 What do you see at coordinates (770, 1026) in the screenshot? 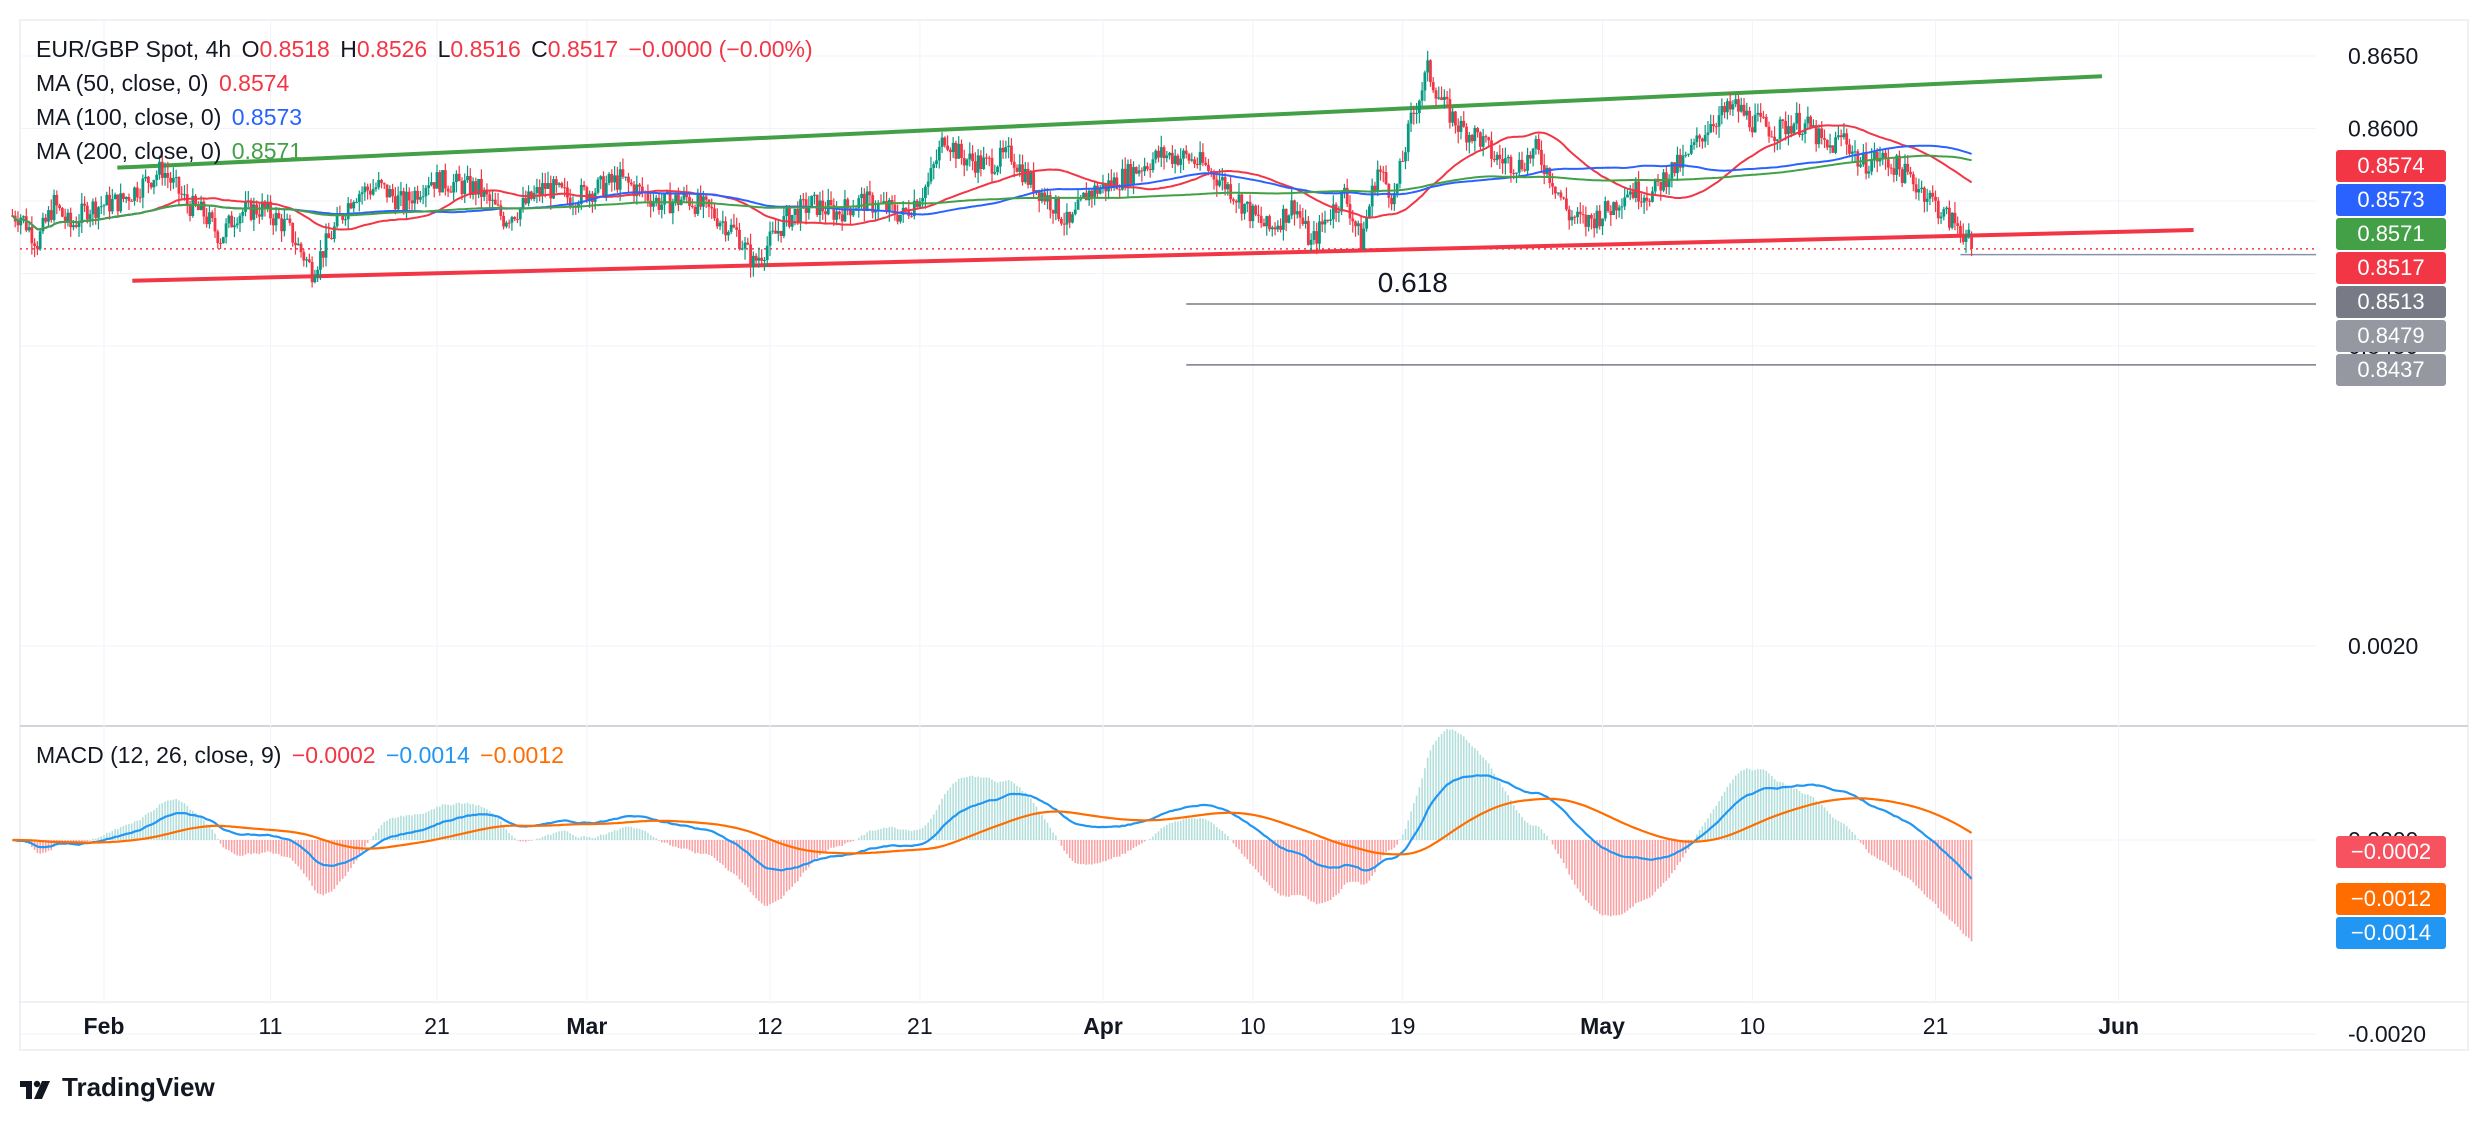
I see `time-tick-label: 12` at bounding box center [770, 1026].